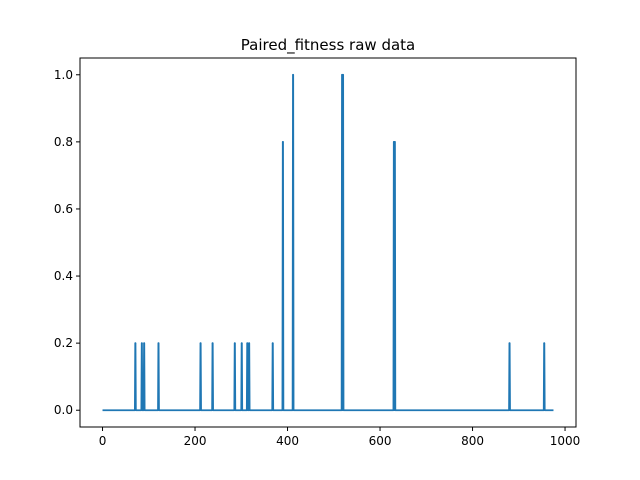  Describe the element at coordinates (63, 75) in the screenshot. I see `y-tick-label-5: 1.0` at that location.